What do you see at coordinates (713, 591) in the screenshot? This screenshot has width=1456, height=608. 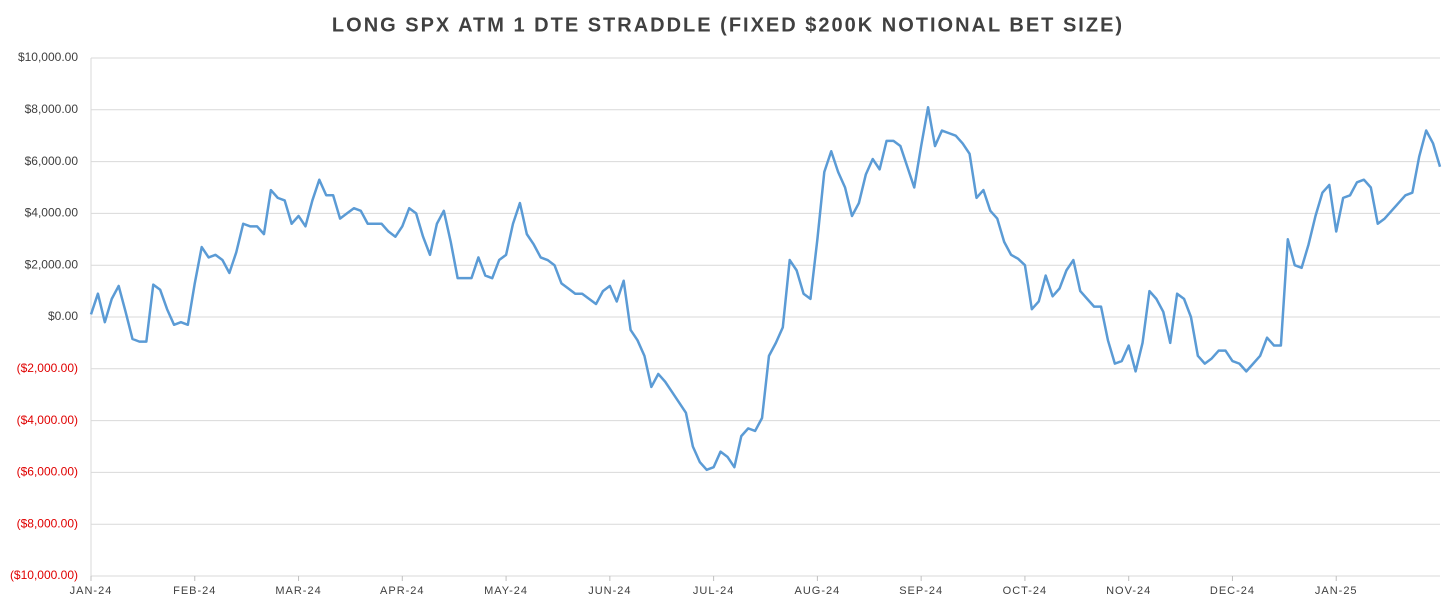 I see `x-tick-label: JUL-24` at bounding box center [713, 591].